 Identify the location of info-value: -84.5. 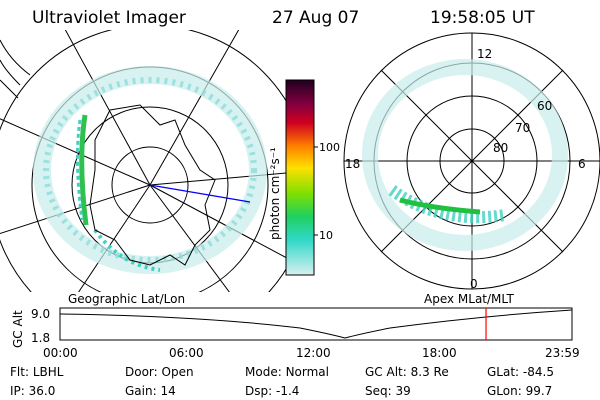
(538, 372).